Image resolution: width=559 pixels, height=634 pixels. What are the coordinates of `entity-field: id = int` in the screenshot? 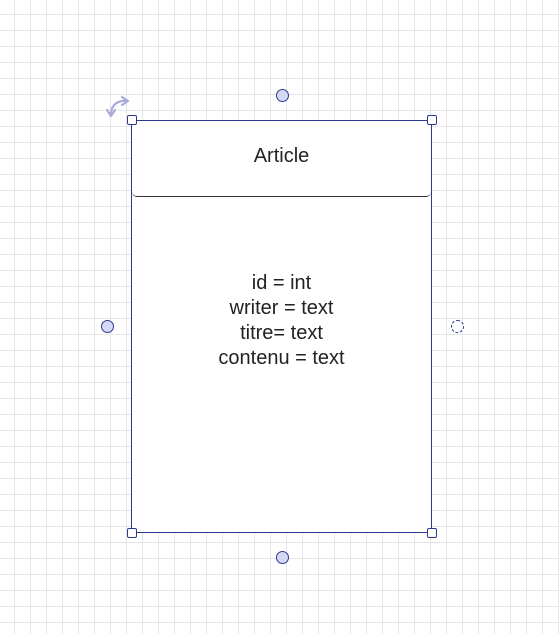 It's located at (281, 282).